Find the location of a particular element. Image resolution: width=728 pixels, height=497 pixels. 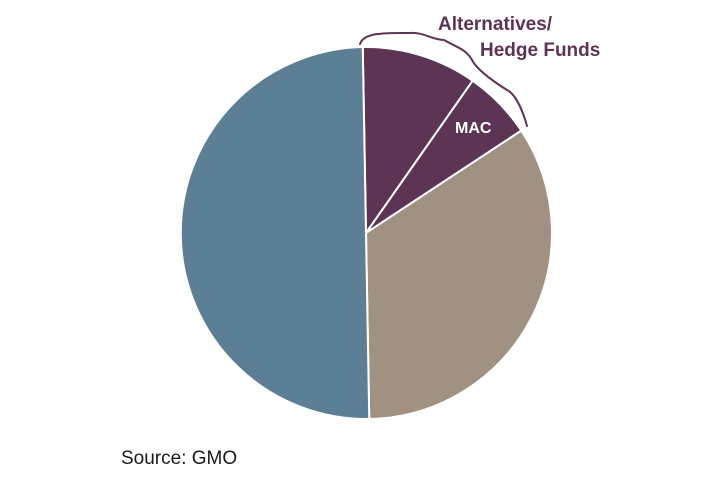

source-note: Source: GMO is located at coordinates (179, 458).